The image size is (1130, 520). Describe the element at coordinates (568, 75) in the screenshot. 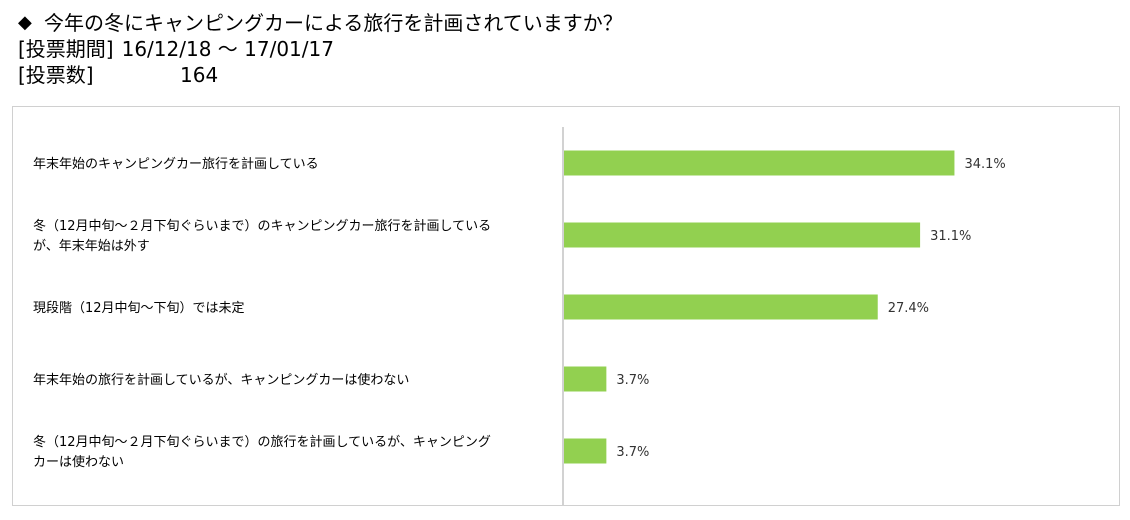

I see `vote-count-line: [投票数] 164` at that location.